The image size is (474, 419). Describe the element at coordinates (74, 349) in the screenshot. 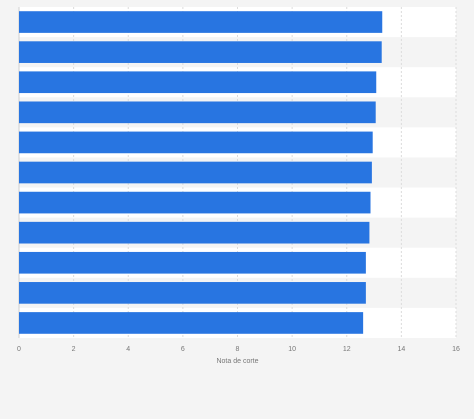

I see `x-tick-label: 2` at that location.